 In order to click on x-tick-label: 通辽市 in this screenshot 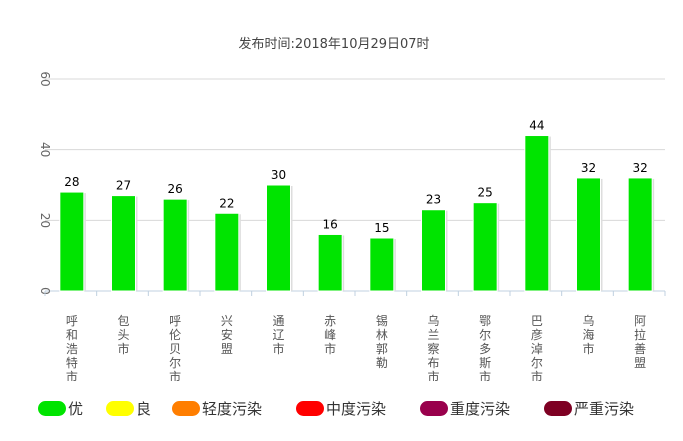, I will do `click(278, 335)`.